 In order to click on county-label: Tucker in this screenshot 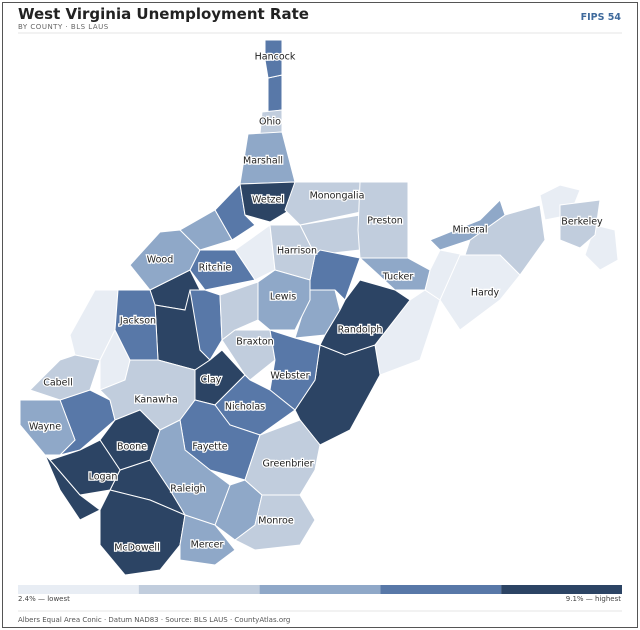, I will do `click(398, 277)`.